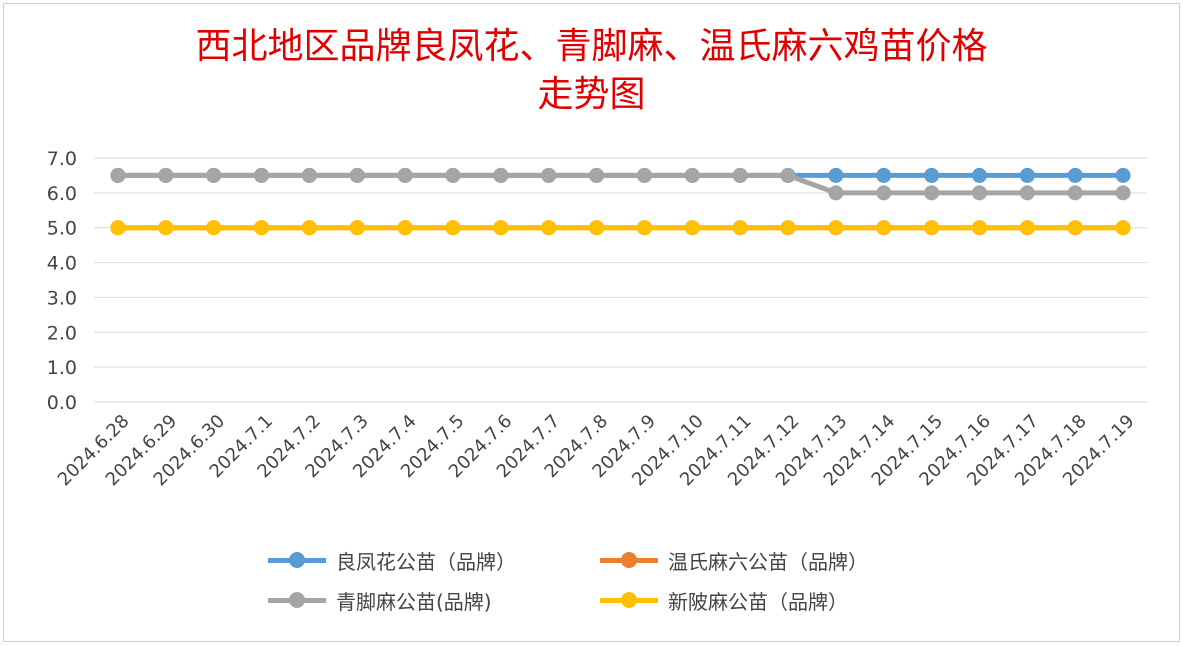 This screenshot has width=1183, height=646. Describe the element at coordinates (426, 561) in the screenshot. I see `legend-label-0: 良凤花公苗（品牌）` at that location.